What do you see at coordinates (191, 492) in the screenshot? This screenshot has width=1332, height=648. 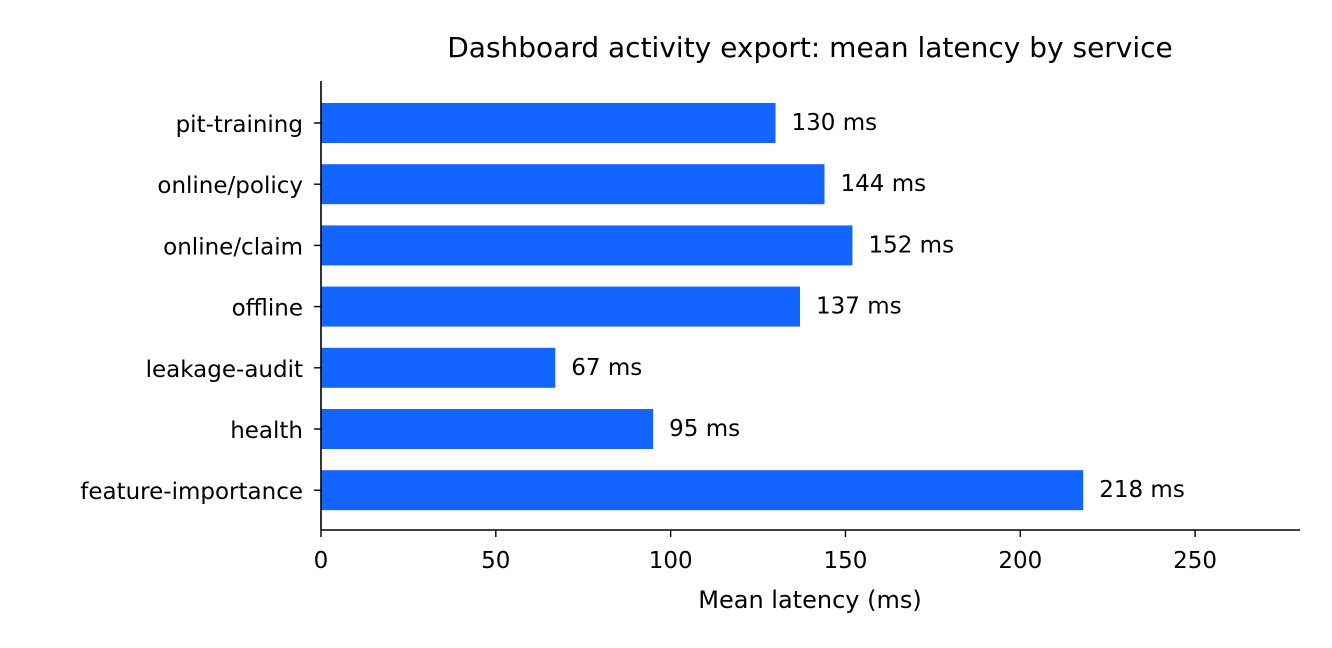 I see `y-tick-label-6: feature-importance` at bounding box center [191, 492].